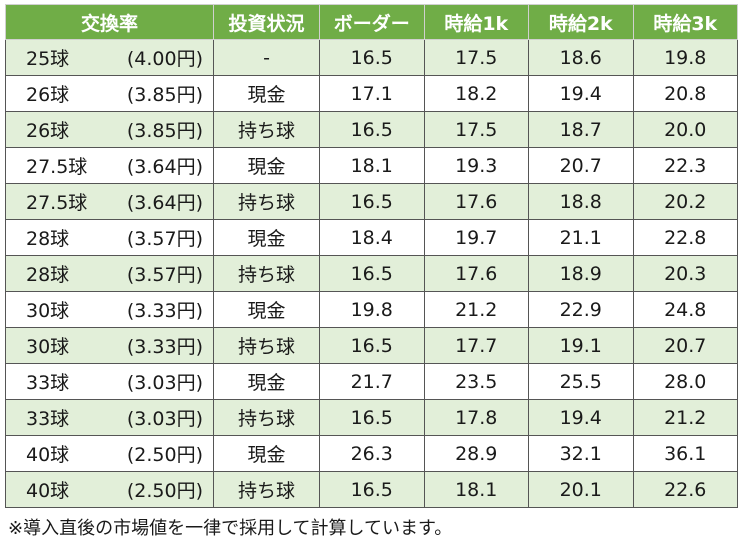  I want to click on hourly-2k-cell: 20.1, so click(581, 489).